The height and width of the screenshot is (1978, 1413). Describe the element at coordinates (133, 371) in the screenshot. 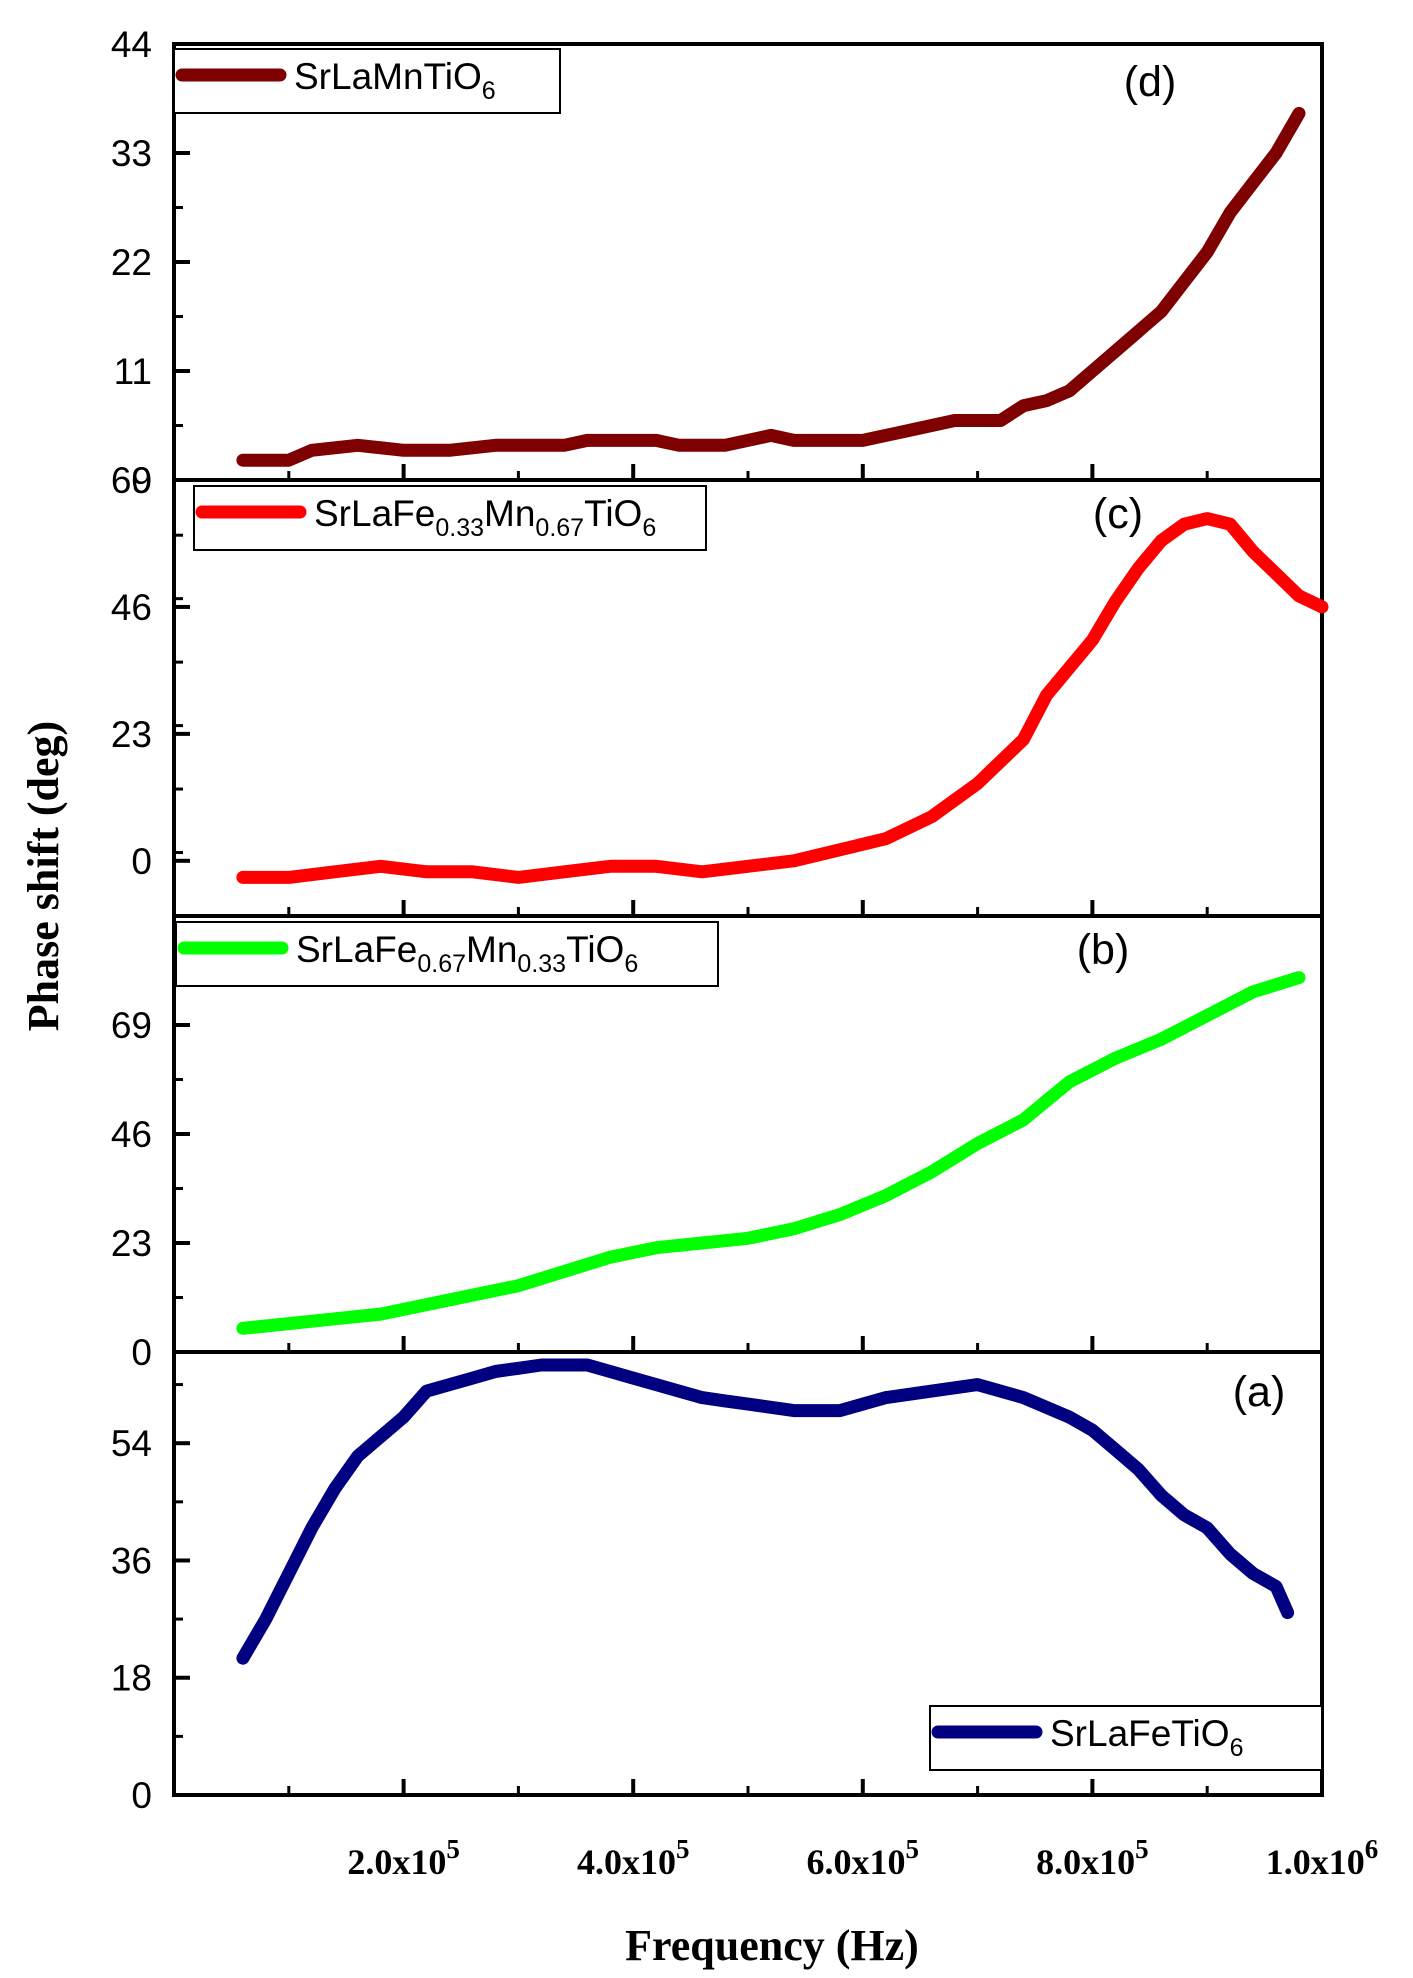

I see `y-tick-label: 11` at that location.